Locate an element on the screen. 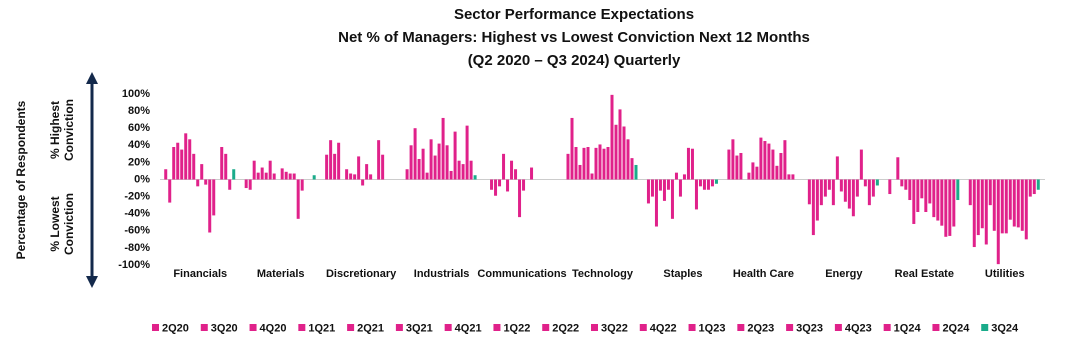  legend-label: 4Q22 is located at coordinates (663, 328).